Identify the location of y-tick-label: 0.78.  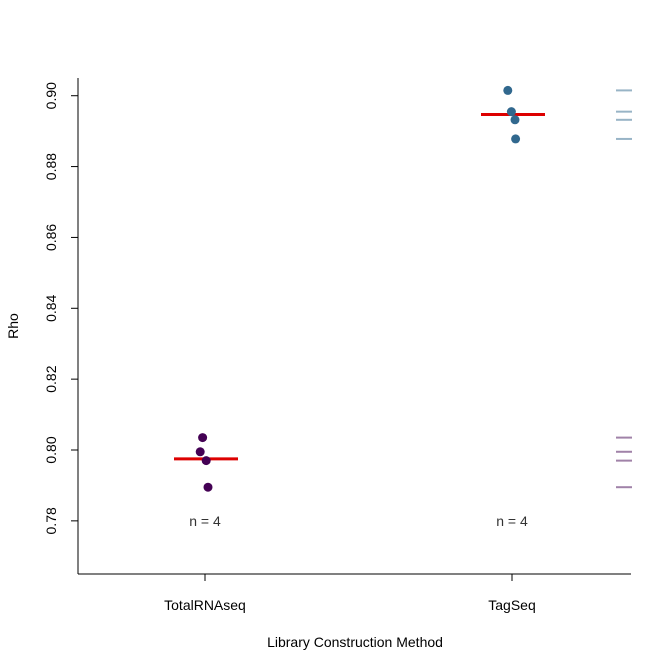
(51, 520).